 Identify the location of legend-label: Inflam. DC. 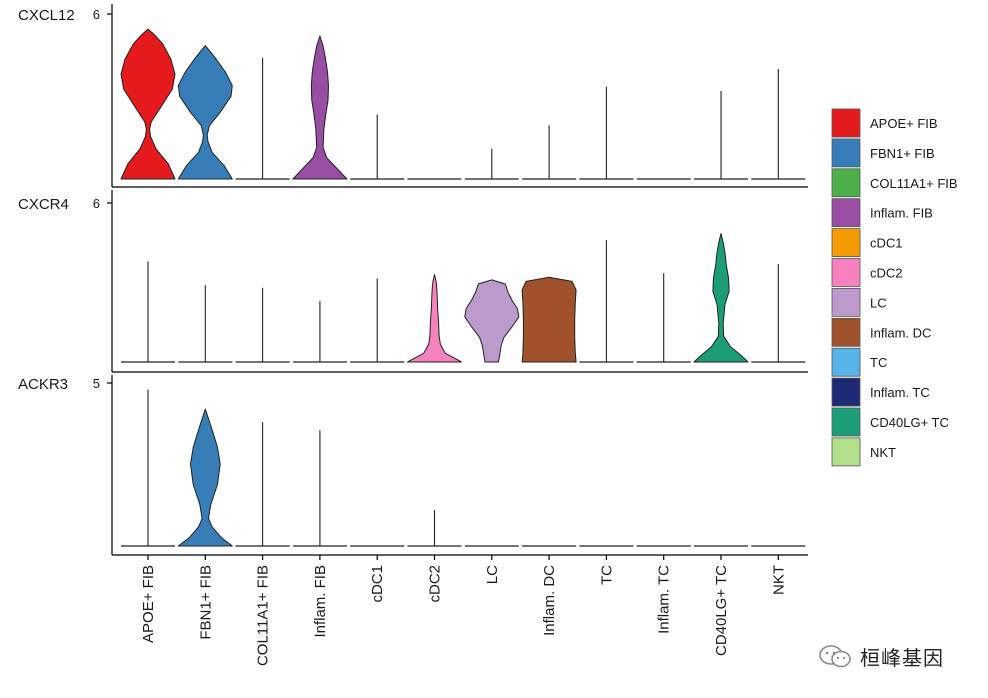
(900, 332).